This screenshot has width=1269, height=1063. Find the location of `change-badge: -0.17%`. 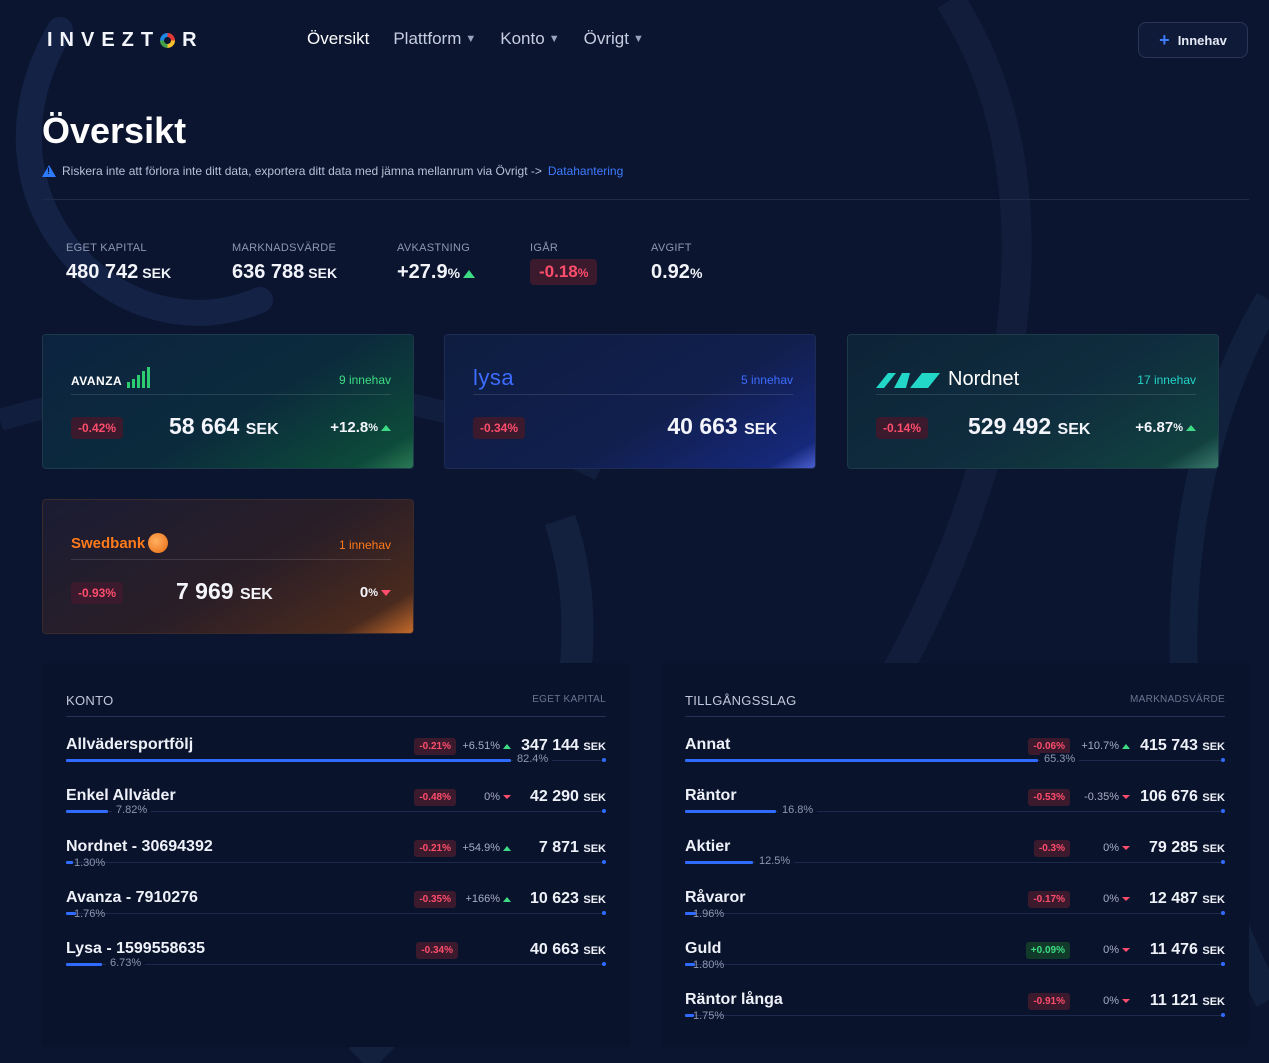

change-badge: -0.17% is located at coordinates (1049, 899).